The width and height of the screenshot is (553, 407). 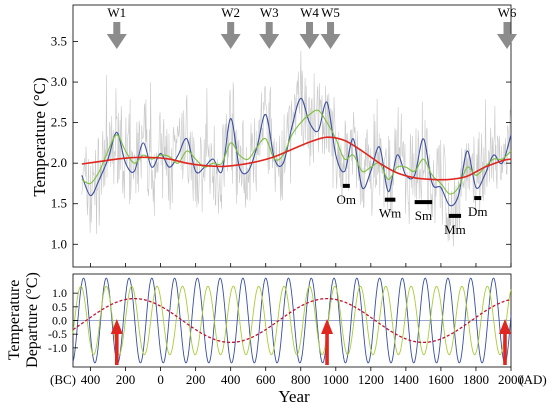 What do you see at coordinates (230, 12) in the screenshot?
I see `warm-event-label: W2` at bounding box center [230, 12].